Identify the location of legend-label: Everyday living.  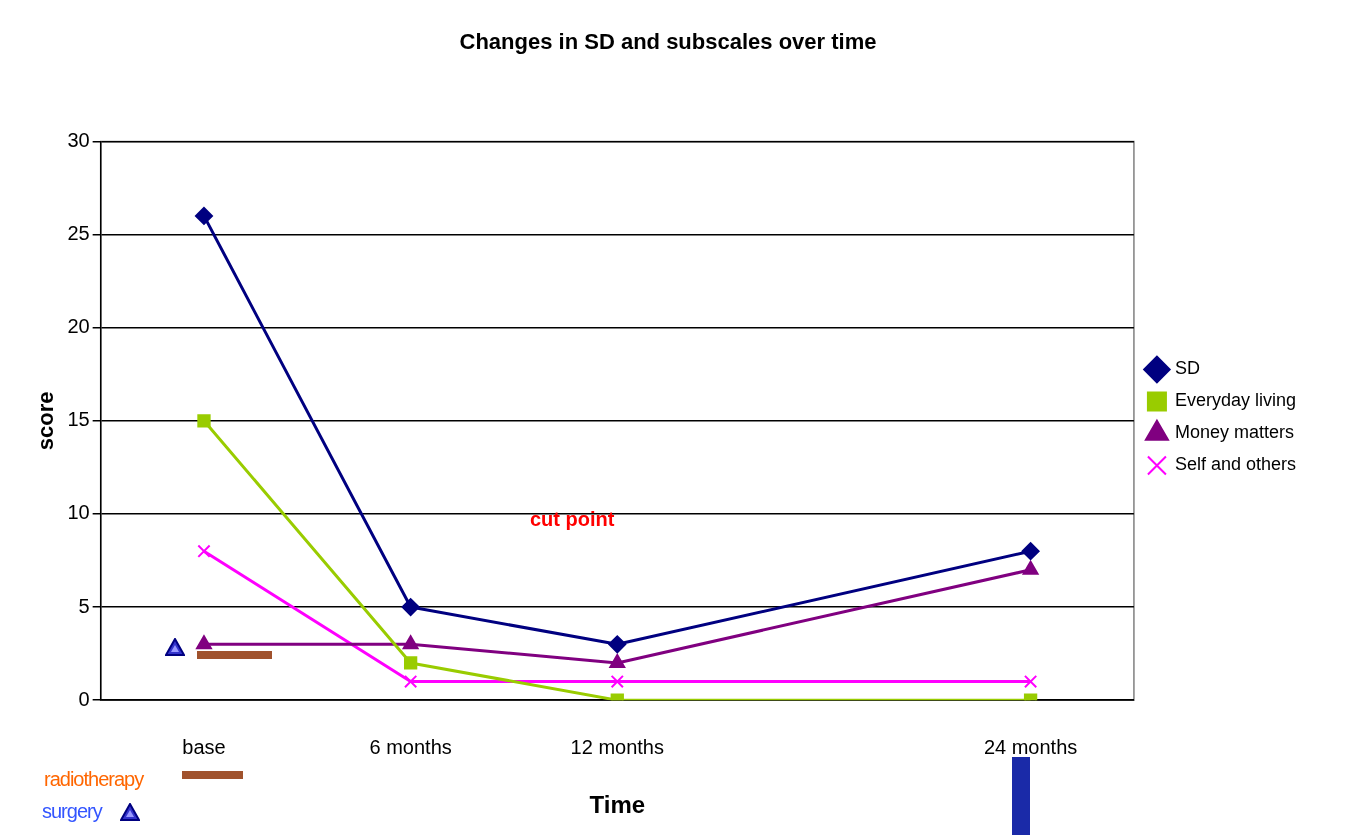
(1235, 400).